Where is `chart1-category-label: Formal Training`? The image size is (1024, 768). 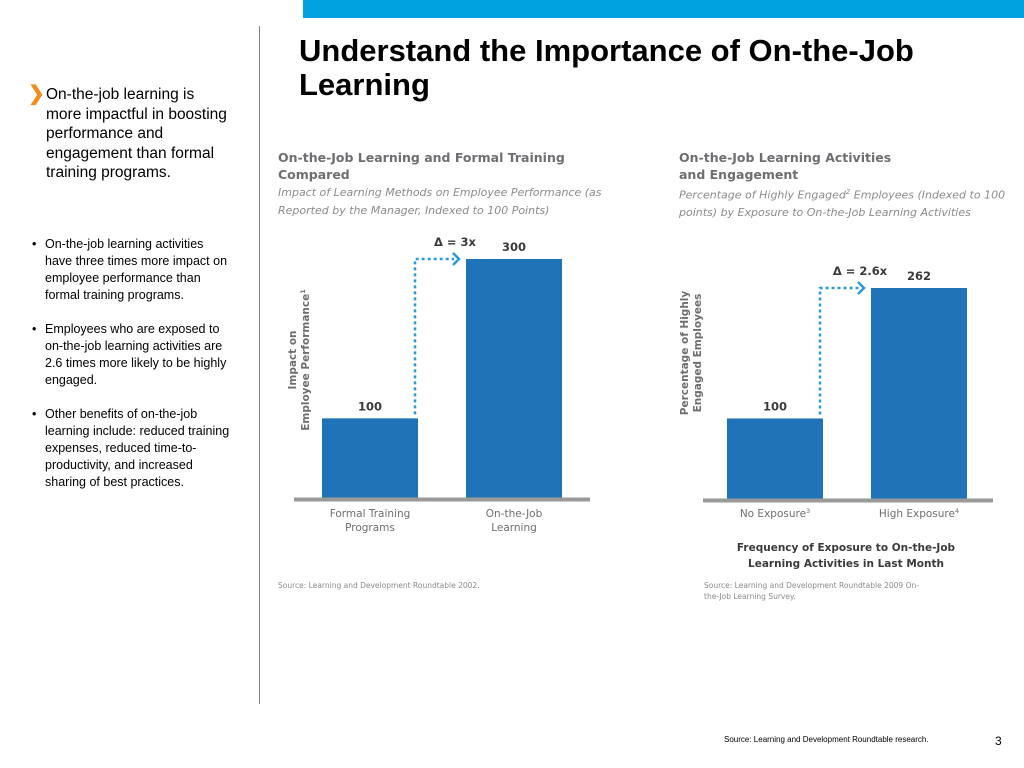 chart1-category-label: Formal Training is located at coordinates (370, 514).